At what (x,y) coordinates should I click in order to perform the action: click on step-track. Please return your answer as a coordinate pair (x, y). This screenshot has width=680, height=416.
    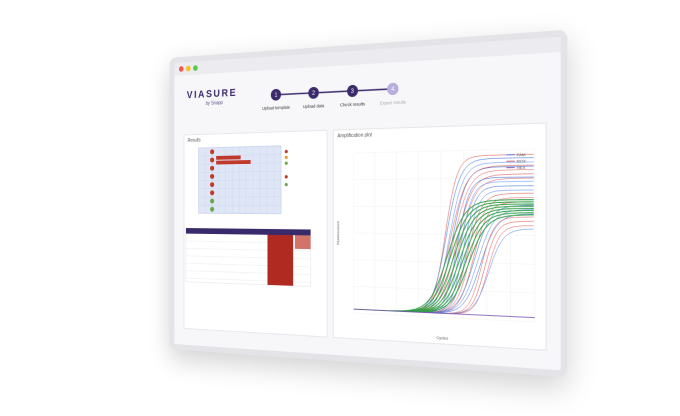
    Looking at the image, I should click on (334, 92).